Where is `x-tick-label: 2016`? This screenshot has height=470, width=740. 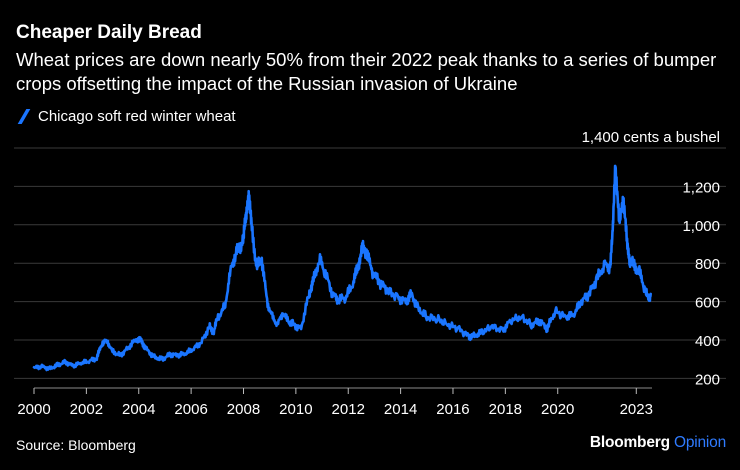 x-tick-label: 2016 is located at coordinates (452, 409).